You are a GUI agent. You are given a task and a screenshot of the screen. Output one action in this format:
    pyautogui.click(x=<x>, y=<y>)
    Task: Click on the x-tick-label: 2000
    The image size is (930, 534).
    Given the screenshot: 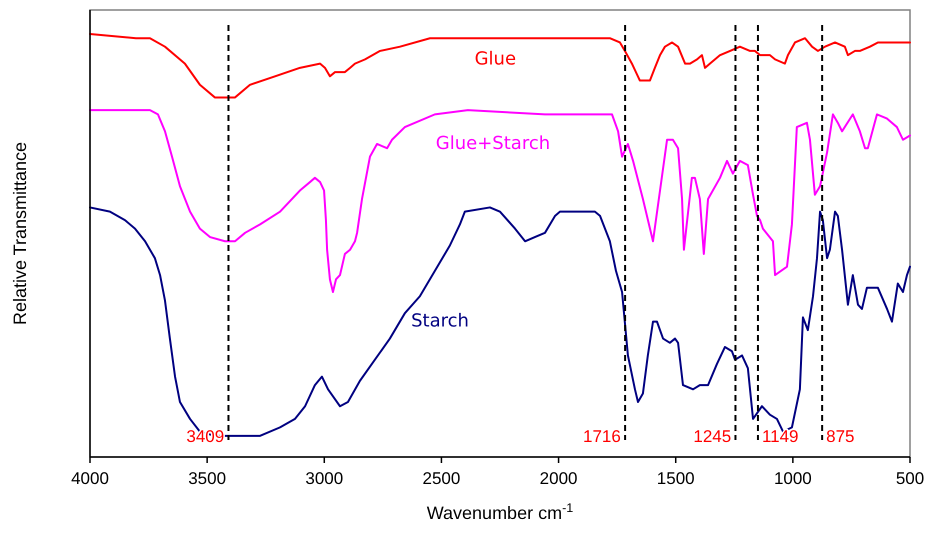 What is the action you would take?
    pyautogui.click(x=559, y=478)
    